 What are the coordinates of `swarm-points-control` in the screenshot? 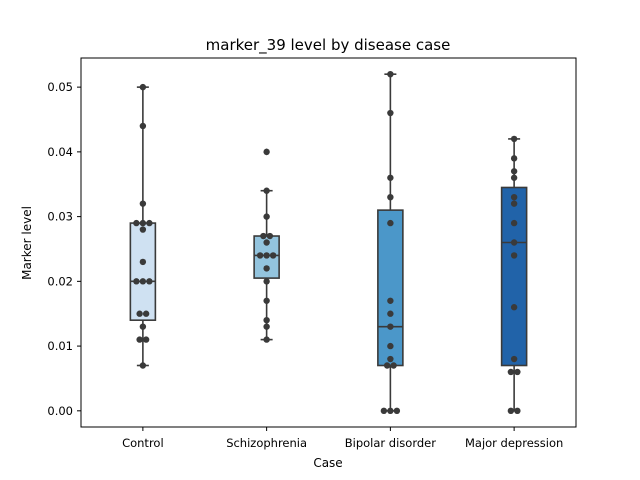 It's located at (143, 226).